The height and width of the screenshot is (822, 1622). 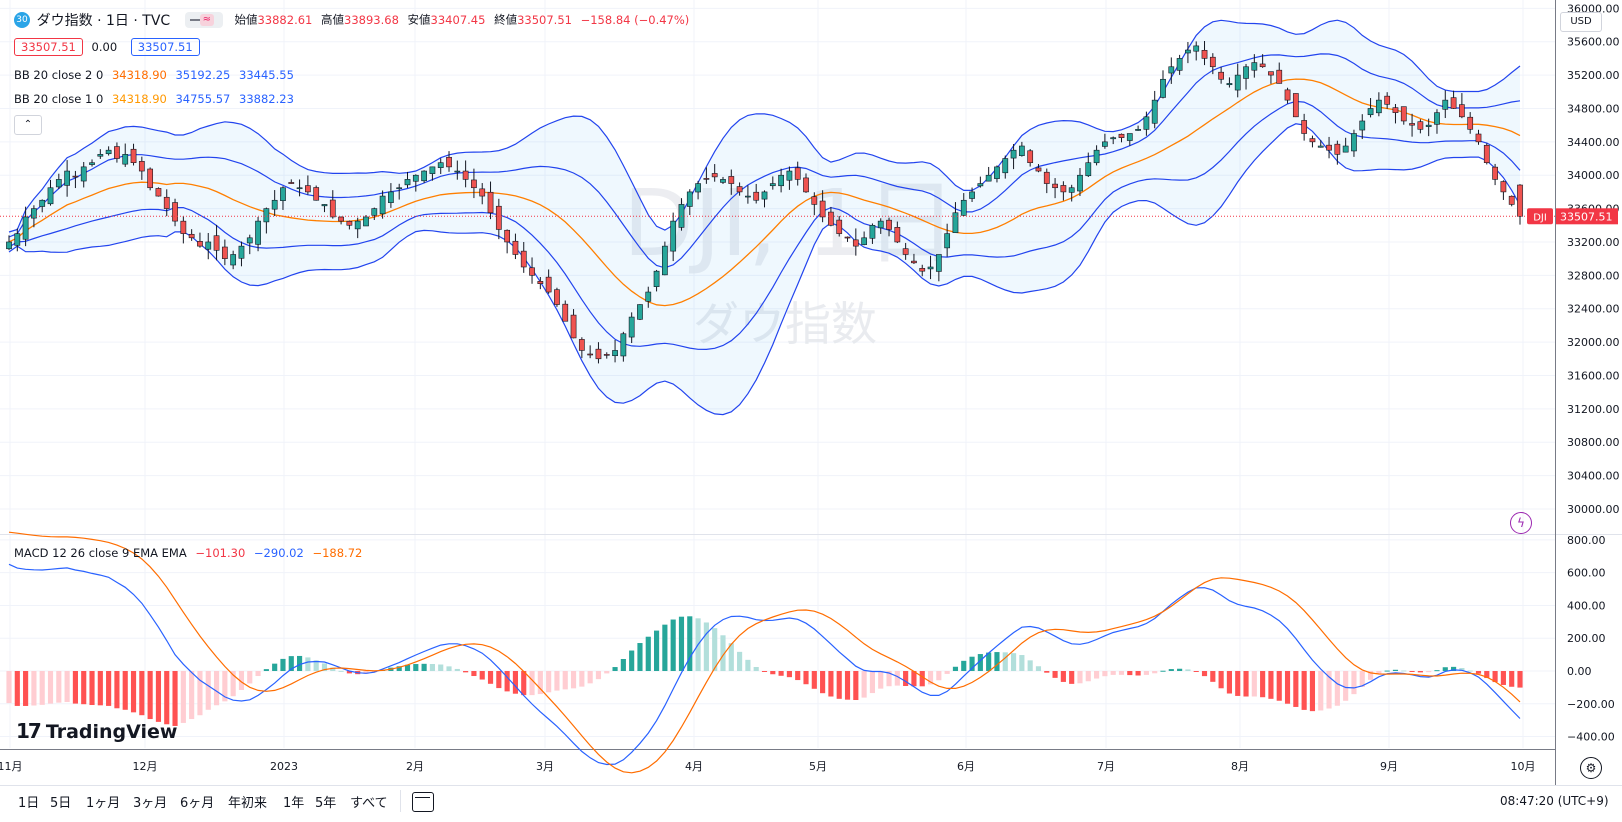 I want to click on currency-select: USD, so click(x=1581, y=22).